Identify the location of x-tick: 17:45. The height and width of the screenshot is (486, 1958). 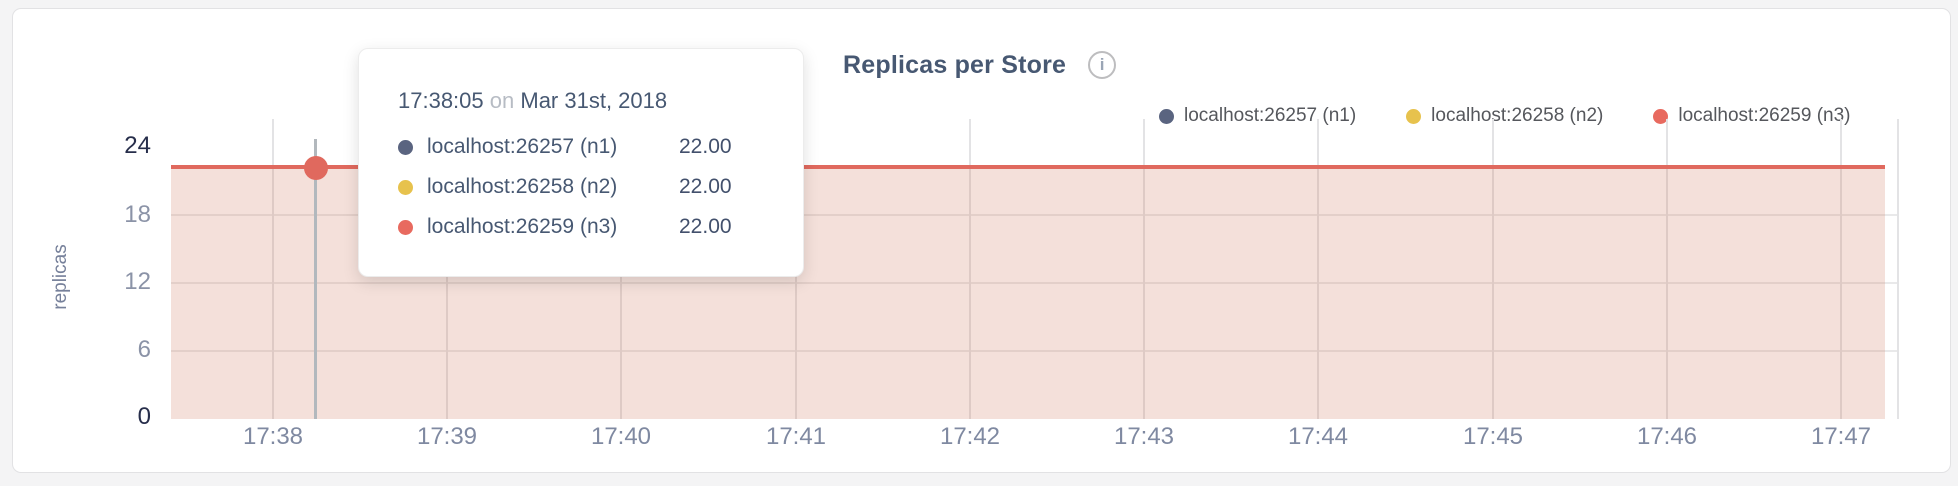
(1493, 436).